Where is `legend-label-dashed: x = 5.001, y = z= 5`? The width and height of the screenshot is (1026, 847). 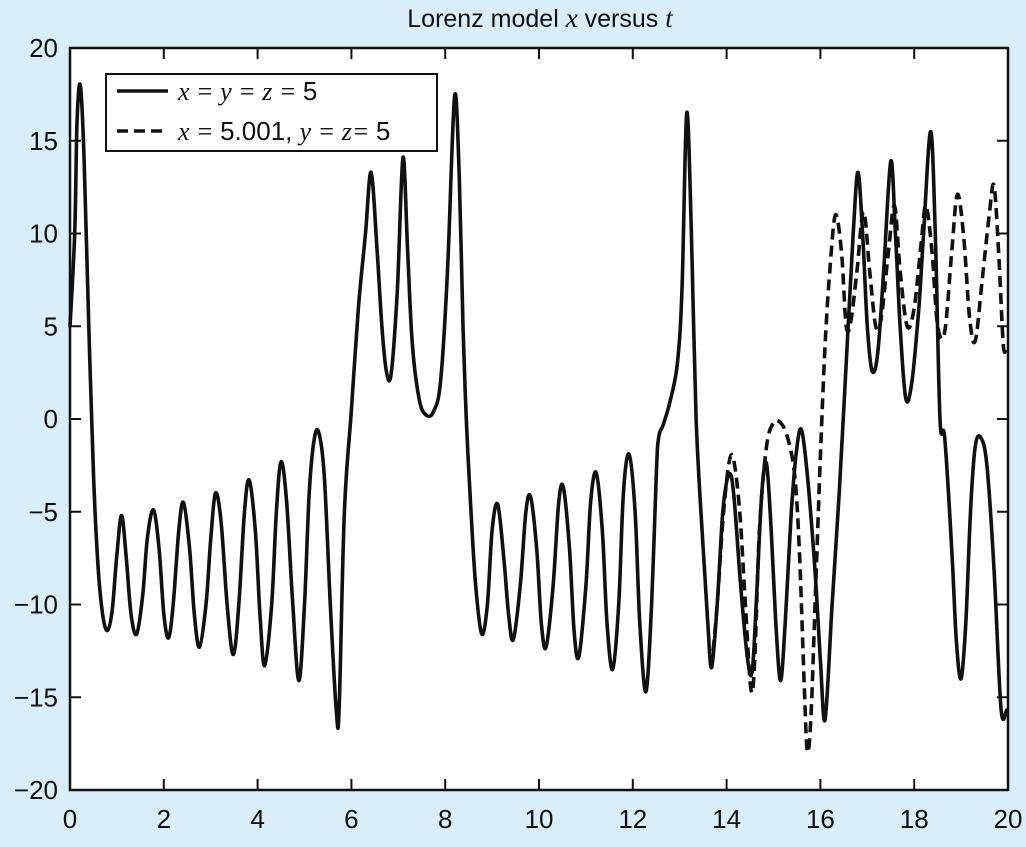 legend-label-dashed: x = 5.001, y = z= 5 is located at coordinates (283, 131).